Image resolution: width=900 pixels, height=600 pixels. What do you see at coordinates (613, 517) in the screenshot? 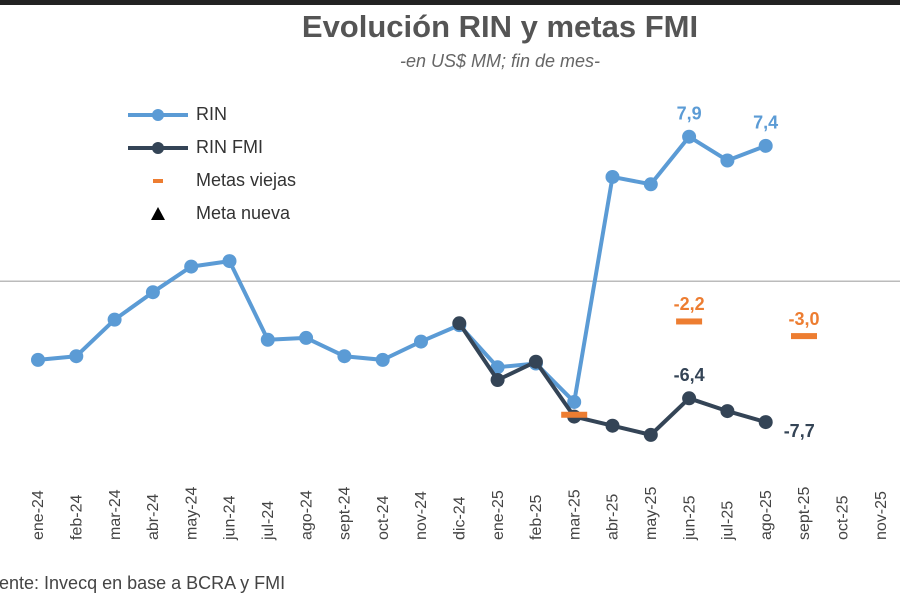
I see `x-tick-label: abr-25` at bounding box center [613, 517].